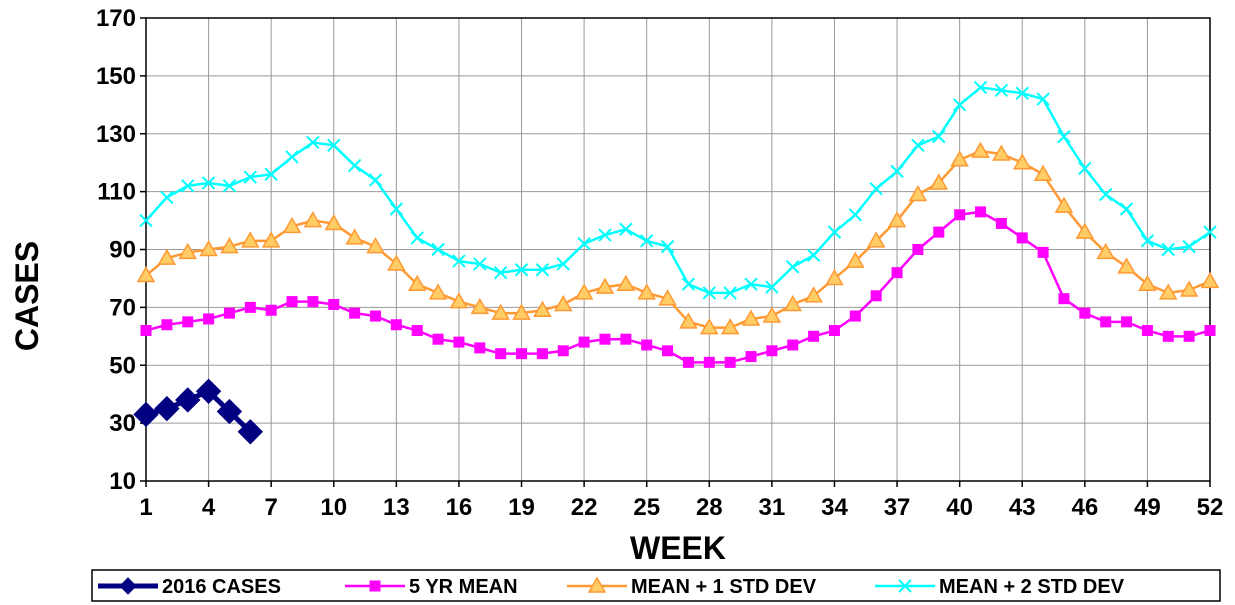 The image size is (1235, 605). What do you see at coordinates (221, 587) in the screenshot?
I see `legend-label: 2016 CASES` at bounding box center [221, 587].